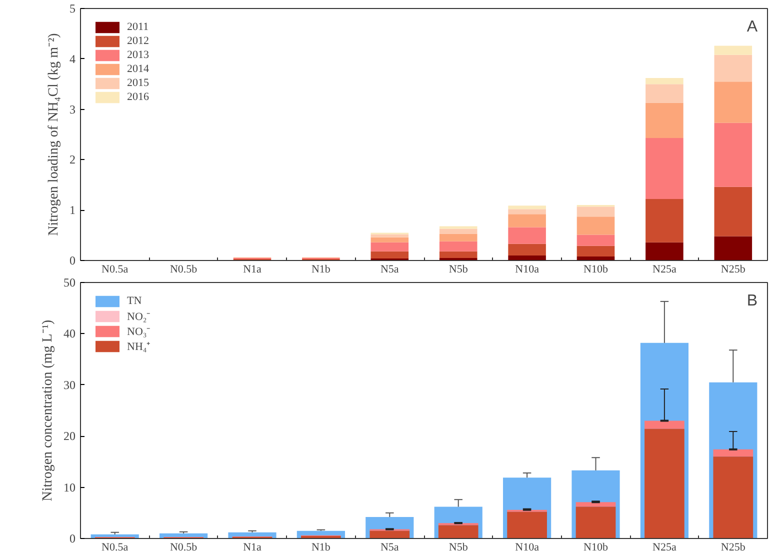 The height and width of the screenshot is (556, 775). I want to click on y-tick-label: 20, so click(70, 436).